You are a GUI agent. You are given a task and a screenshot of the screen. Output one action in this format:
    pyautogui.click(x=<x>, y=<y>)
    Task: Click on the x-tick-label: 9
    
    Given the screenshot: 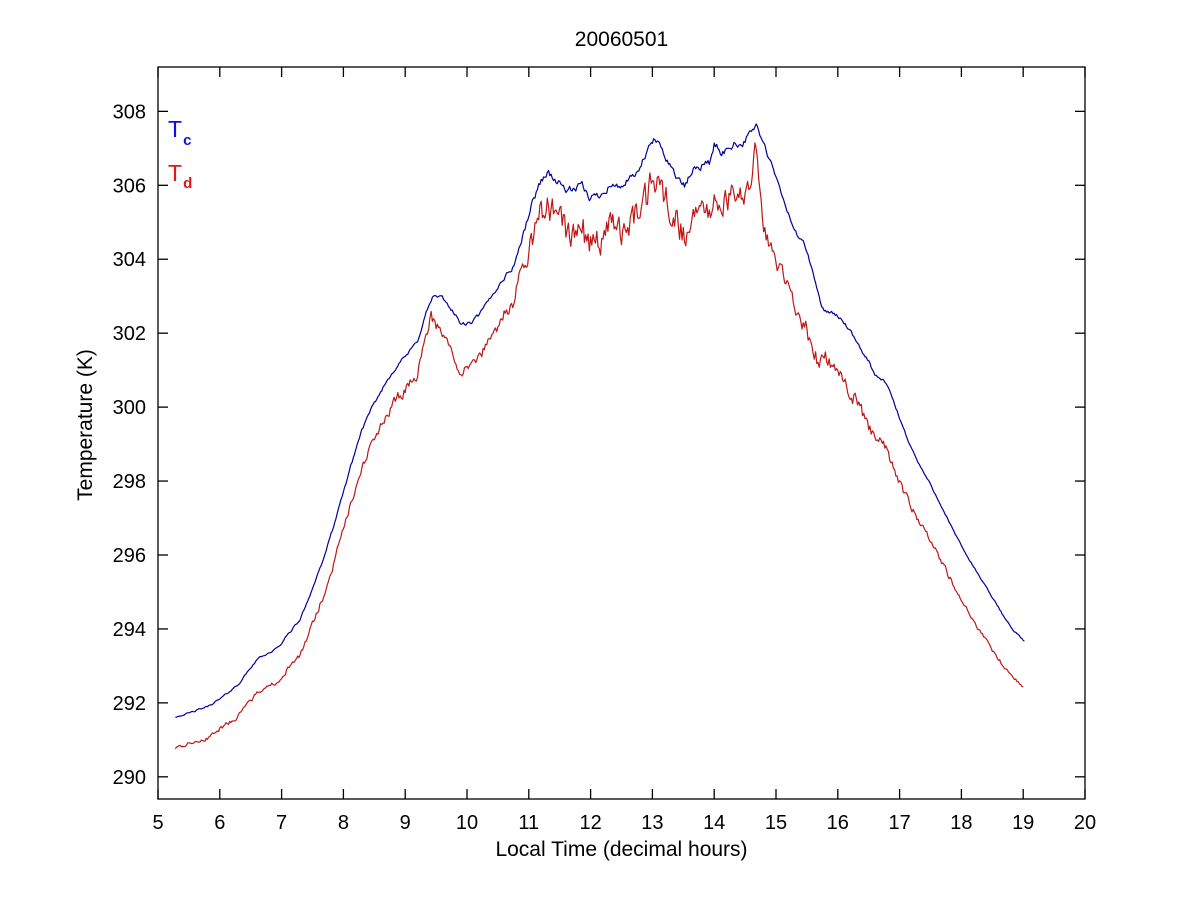 What is the action you would take?
    pyautogui.click(x=405, y=823)
    